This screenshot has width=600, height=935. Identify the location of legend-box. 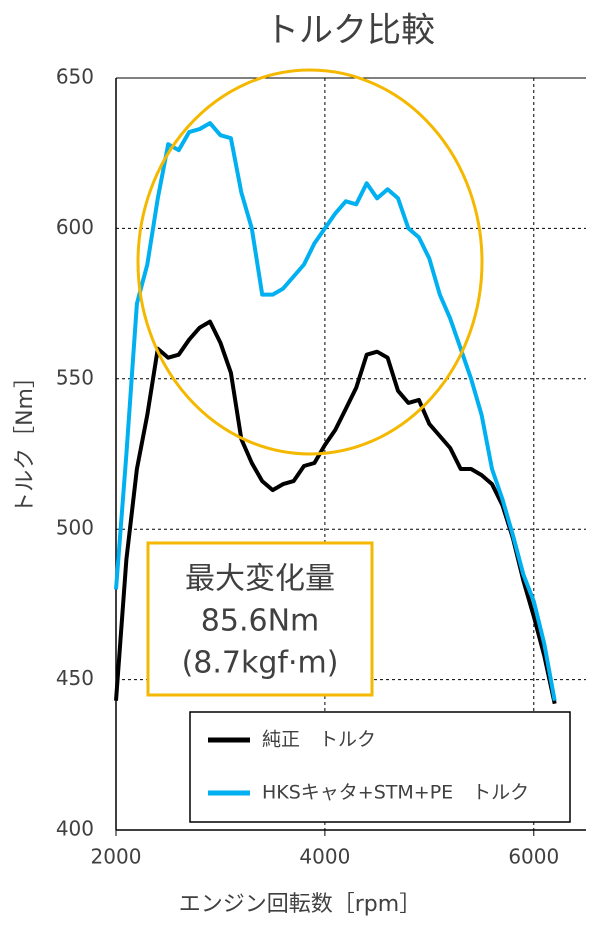
(380, 767).